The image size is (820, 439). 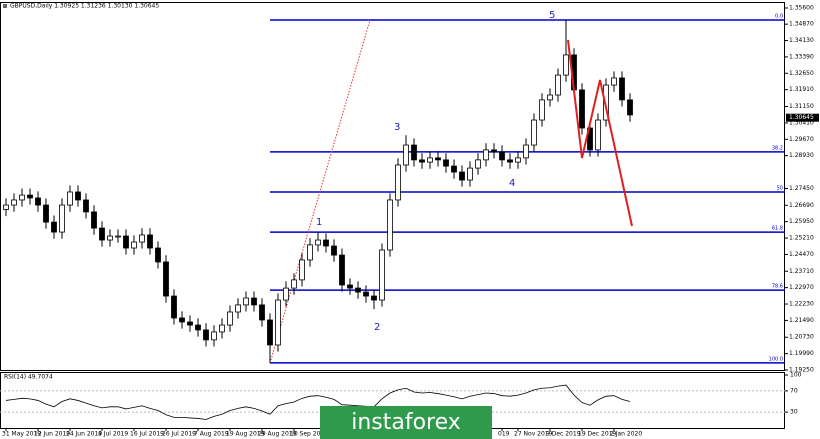 What do you see at coordinates (801, 238) in the screenshot?
I see `y-tick-label: 1.25210` at bounding box center [801, 238].